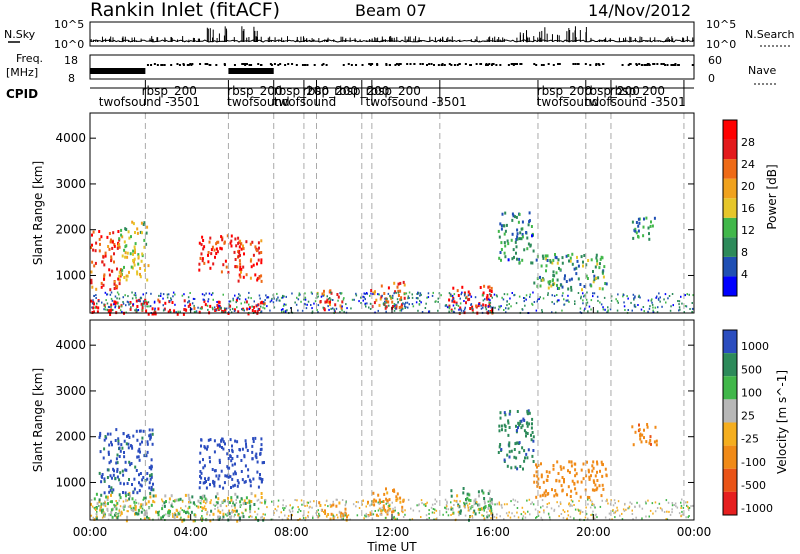 This screenshot has width=800, height=554. I want to click on freq-unit-label: [MHz], so click(22, 72).